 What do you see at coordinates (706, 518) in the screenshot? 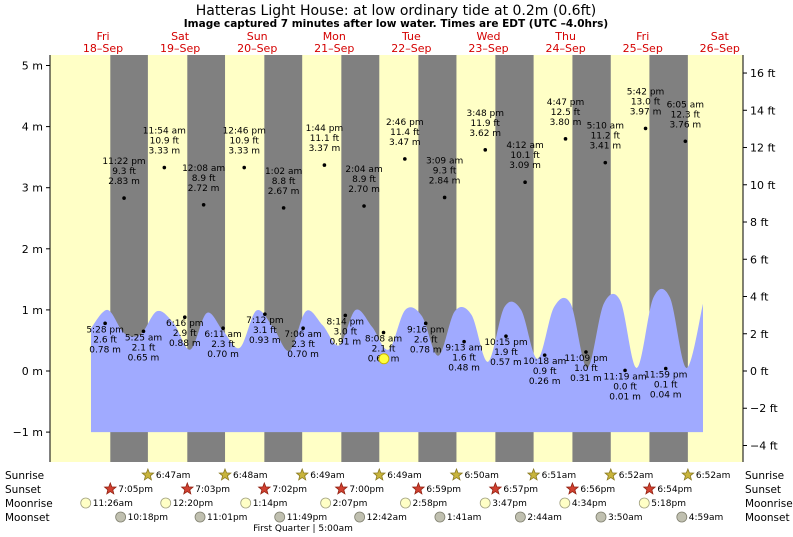
I see `moonset-time: 4:59am` at bounding box center [706, 518].